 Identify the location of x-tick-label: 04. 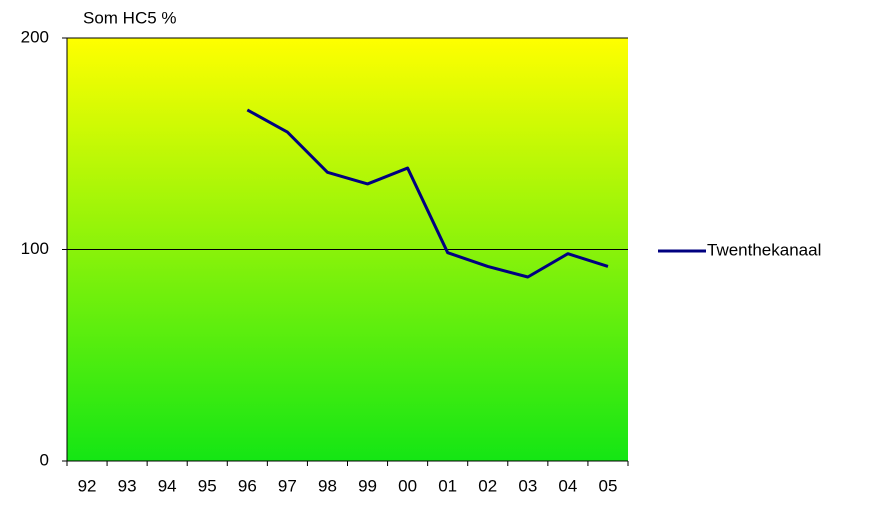
(567, 485).